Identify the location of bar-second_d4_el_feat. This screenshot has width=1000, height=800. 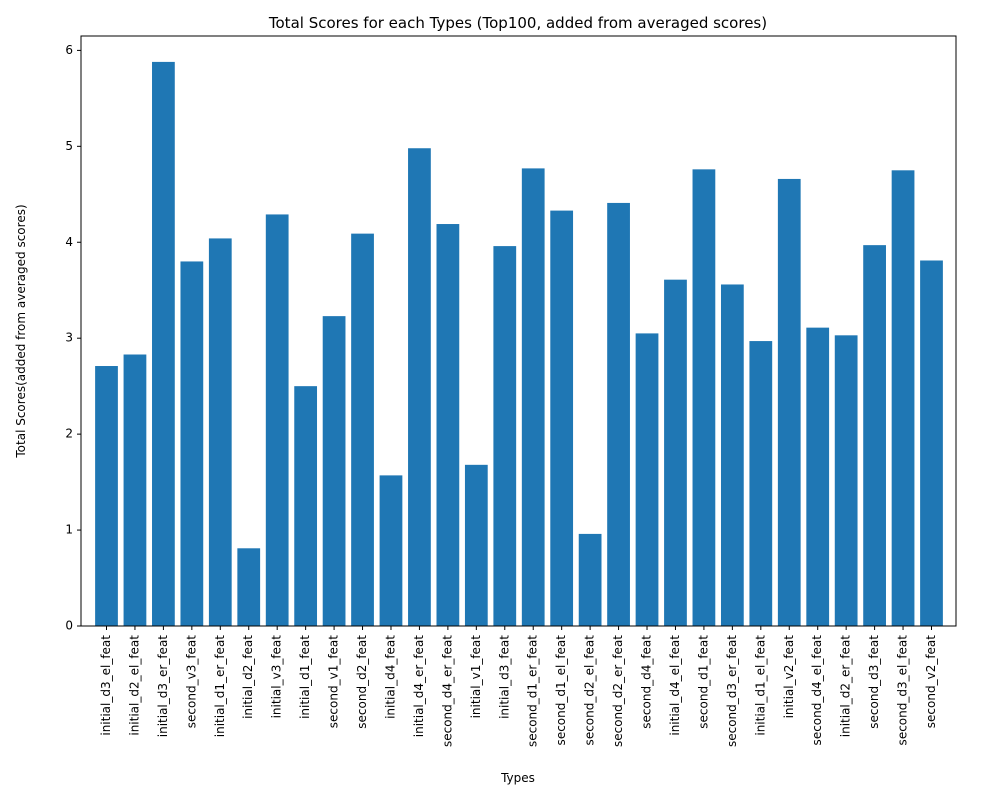
(818, 476).